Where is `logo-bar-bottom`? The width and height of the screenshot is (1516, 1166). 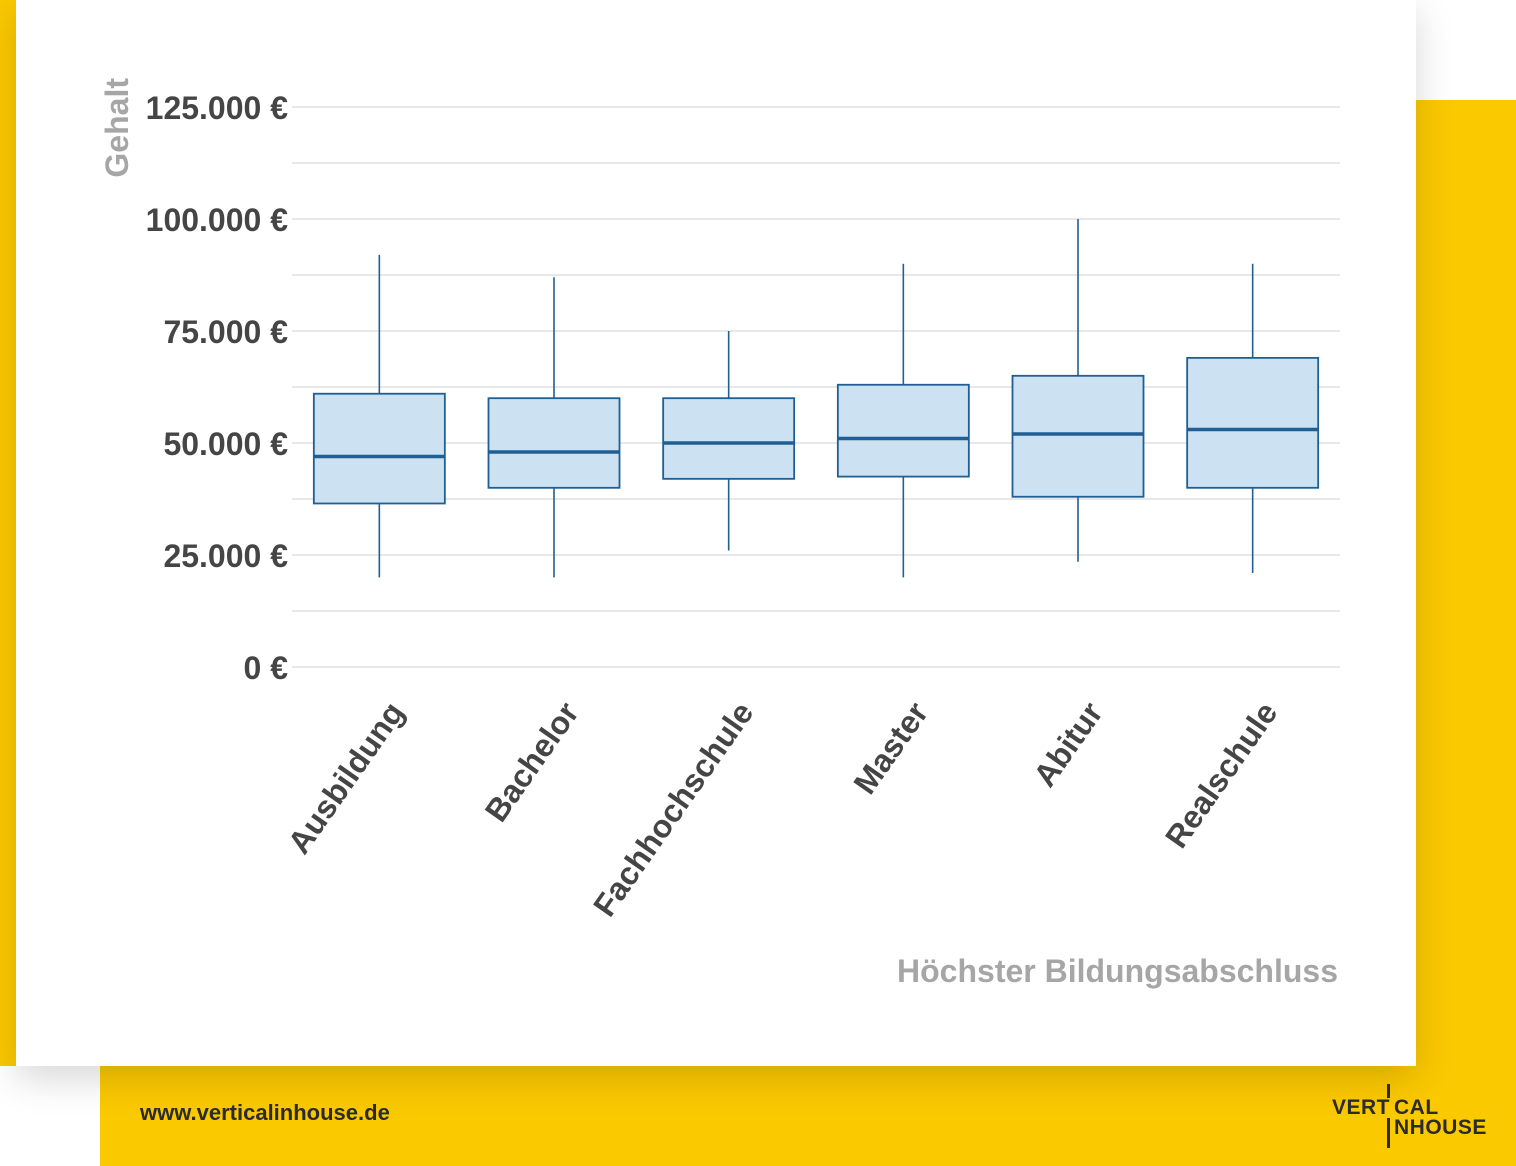
logo-bar-bottom is located at coordinates (1388, 1133).